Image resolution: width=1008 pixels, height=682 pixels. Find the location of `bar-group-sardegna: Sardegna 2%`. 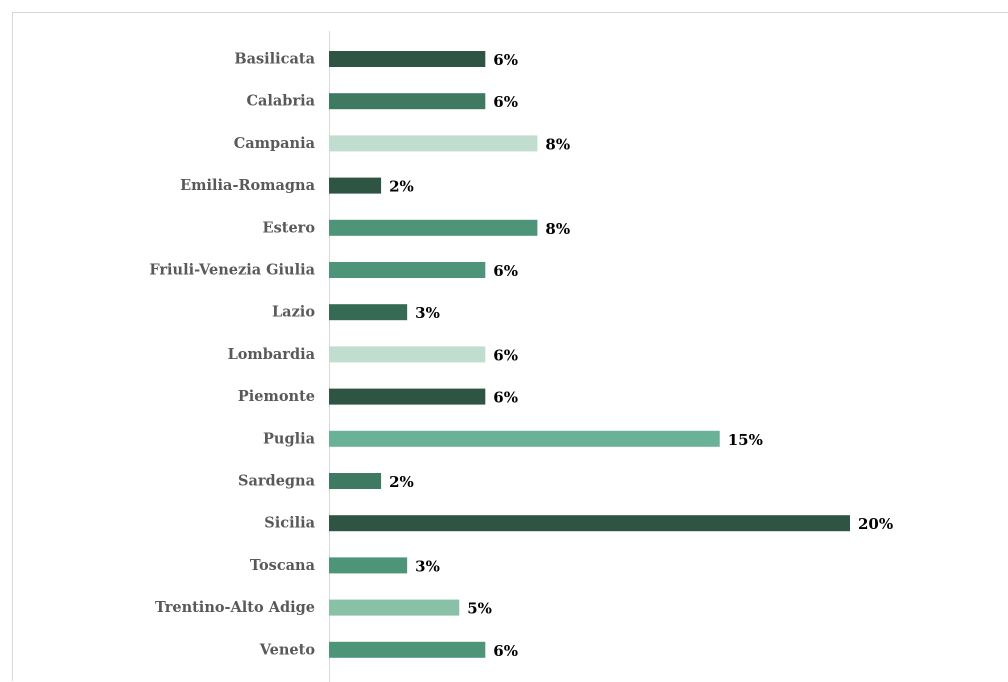

bar-group-sardegna: Sardegna 2% is located at coordinates (326, 482).